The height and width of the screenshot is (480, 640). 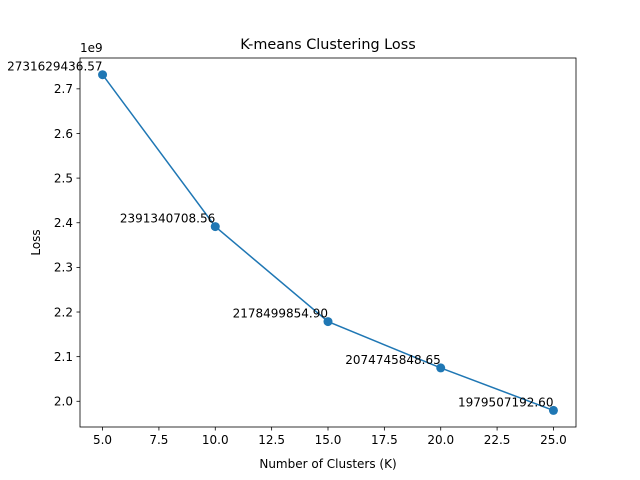 I want to click on y-axis-ticks: 2.0 2.1 2.2 2.3 2.4 2.5 2.6 2.7, so click(x=67, y=245).